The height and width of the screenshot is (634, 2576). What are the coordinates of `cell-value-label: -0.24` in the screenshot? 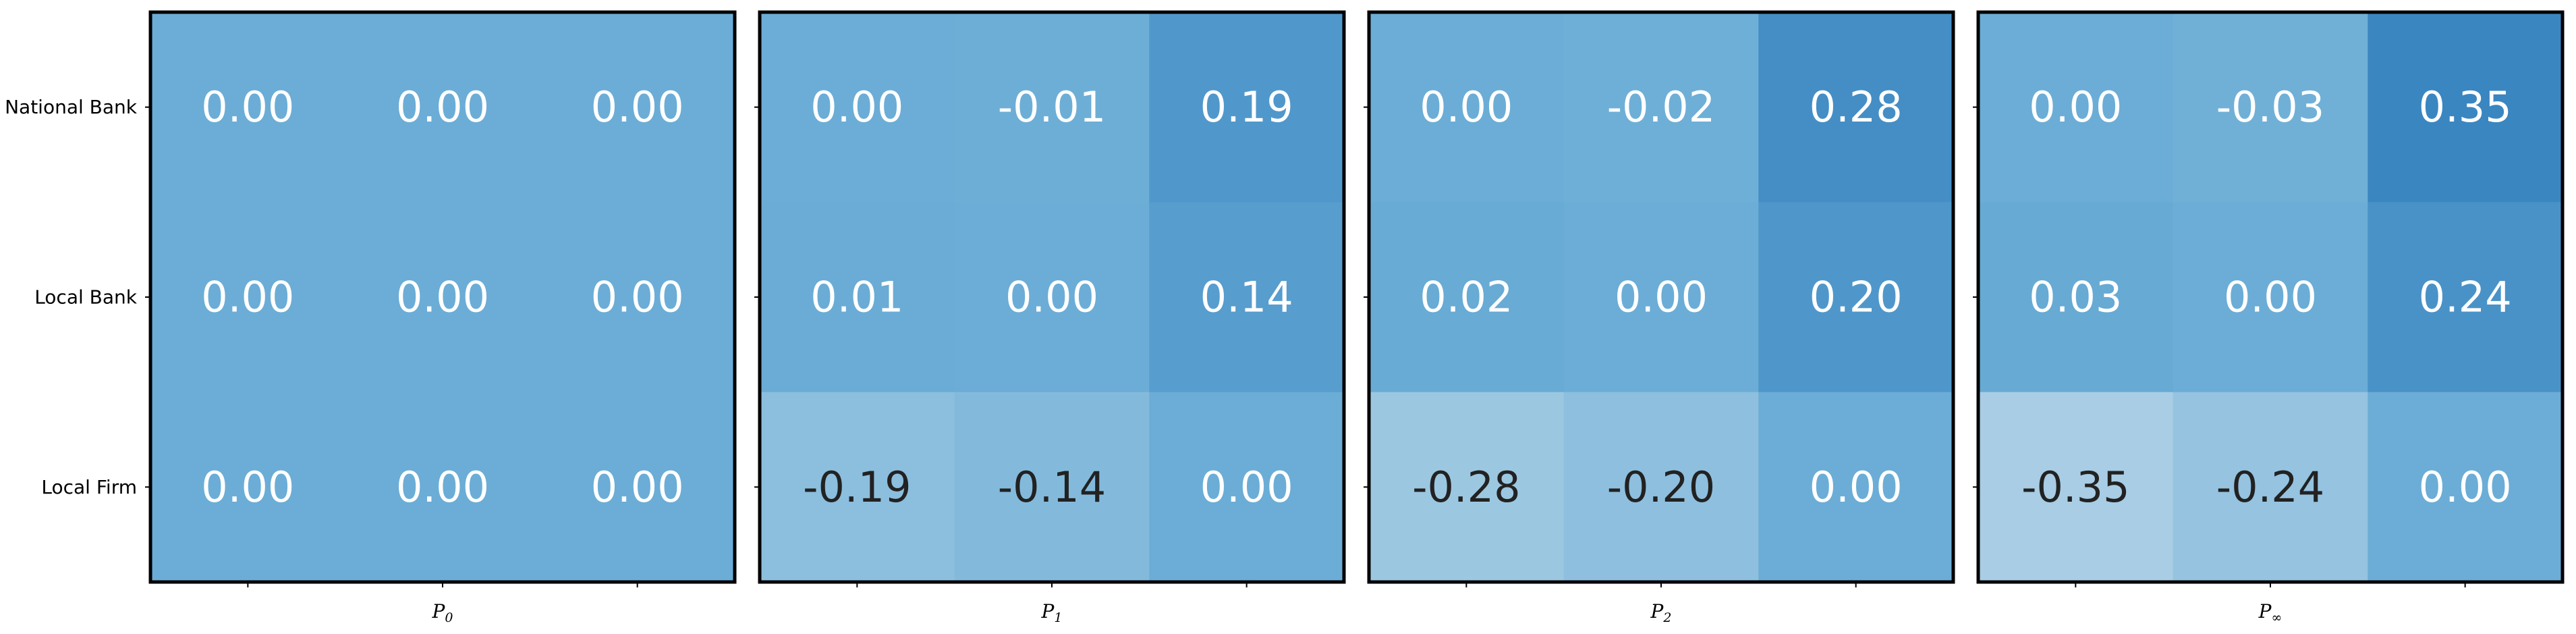 It's located at (2270, 487).